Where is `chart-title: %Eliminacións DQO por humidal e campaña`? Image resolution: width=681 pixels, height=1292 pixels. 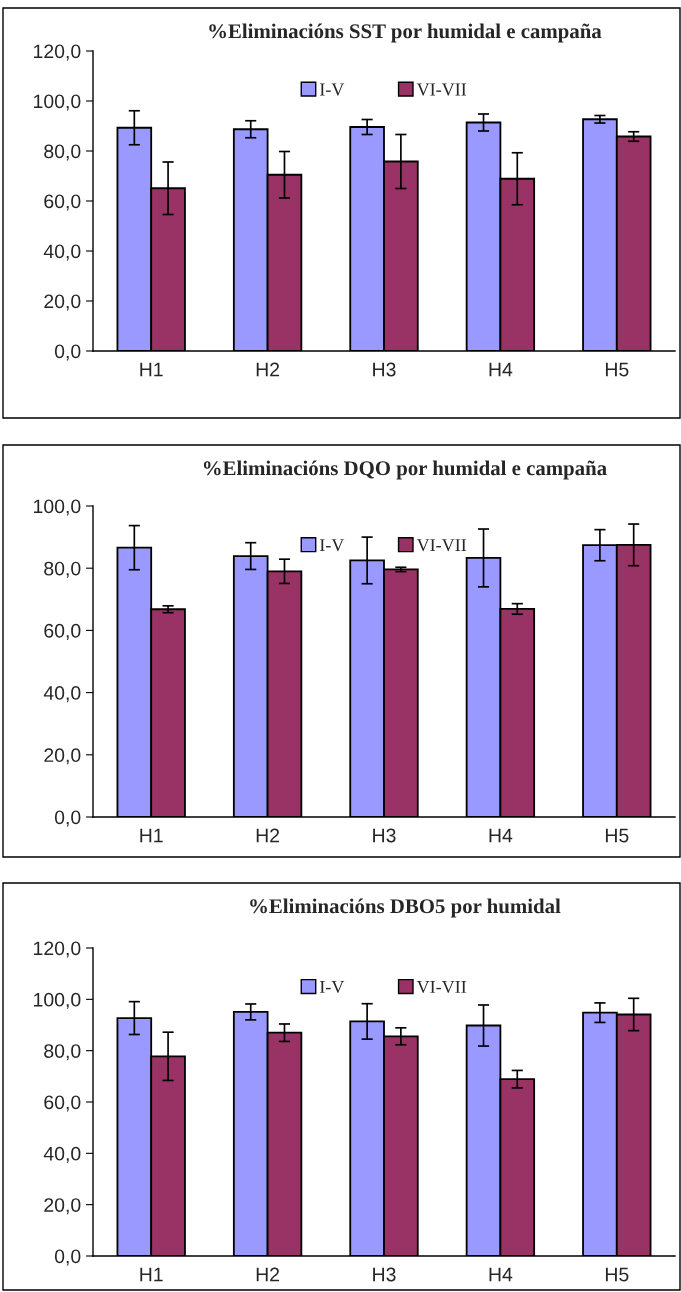
chart-title: %Eliminacións DQO por humidal e campaña is located at coordinates (405, 470).